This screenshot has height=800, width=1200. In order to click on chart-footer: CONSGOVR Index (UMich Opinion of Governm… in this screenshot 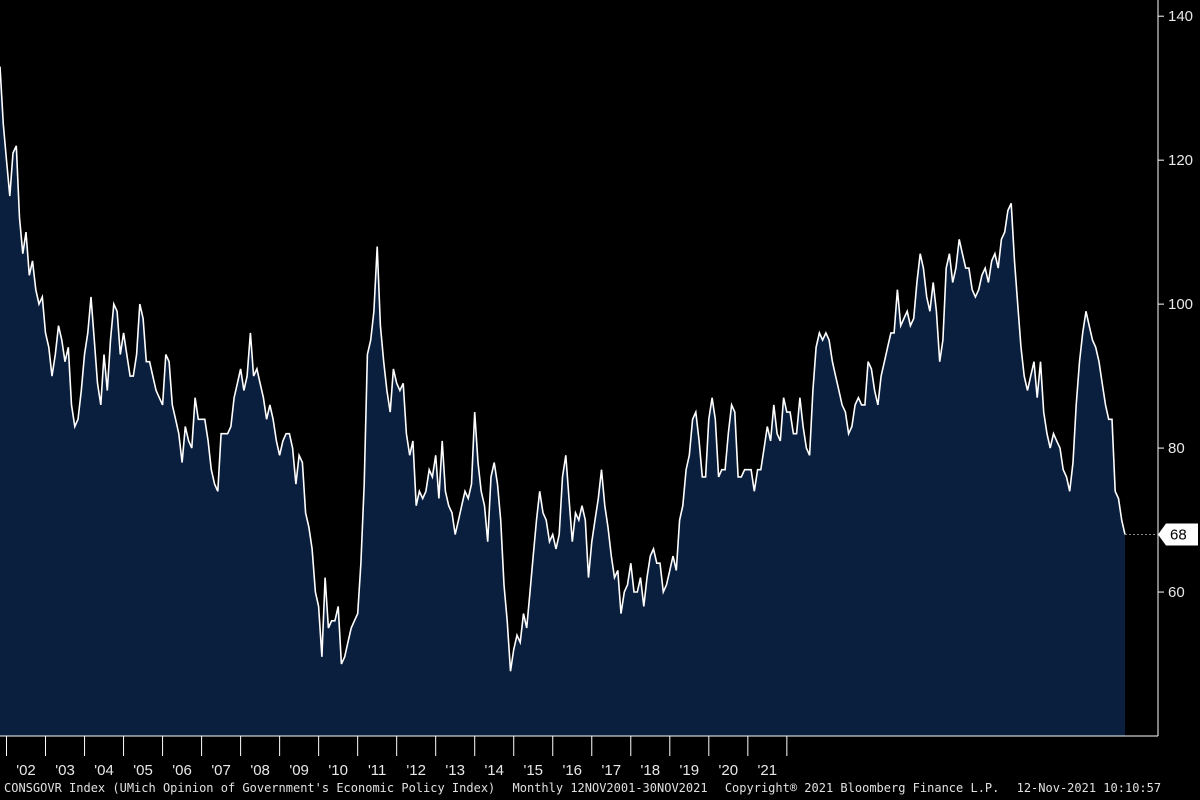, I will do `click(602, 788)`.